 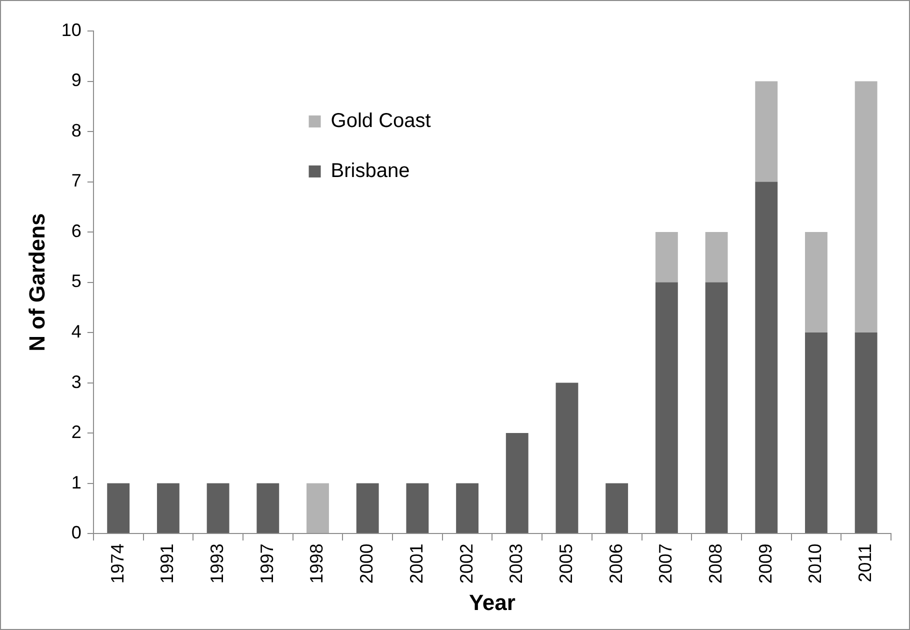 I want to click on y-tick-label: 8, so click(x=76, y=130).